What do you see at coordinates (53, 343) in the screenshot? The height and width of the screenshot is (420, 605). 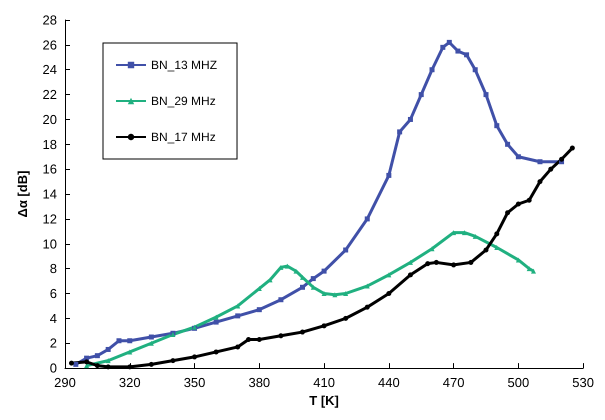 I see `y-tick-label: 2` at bounding box center [53, 343].